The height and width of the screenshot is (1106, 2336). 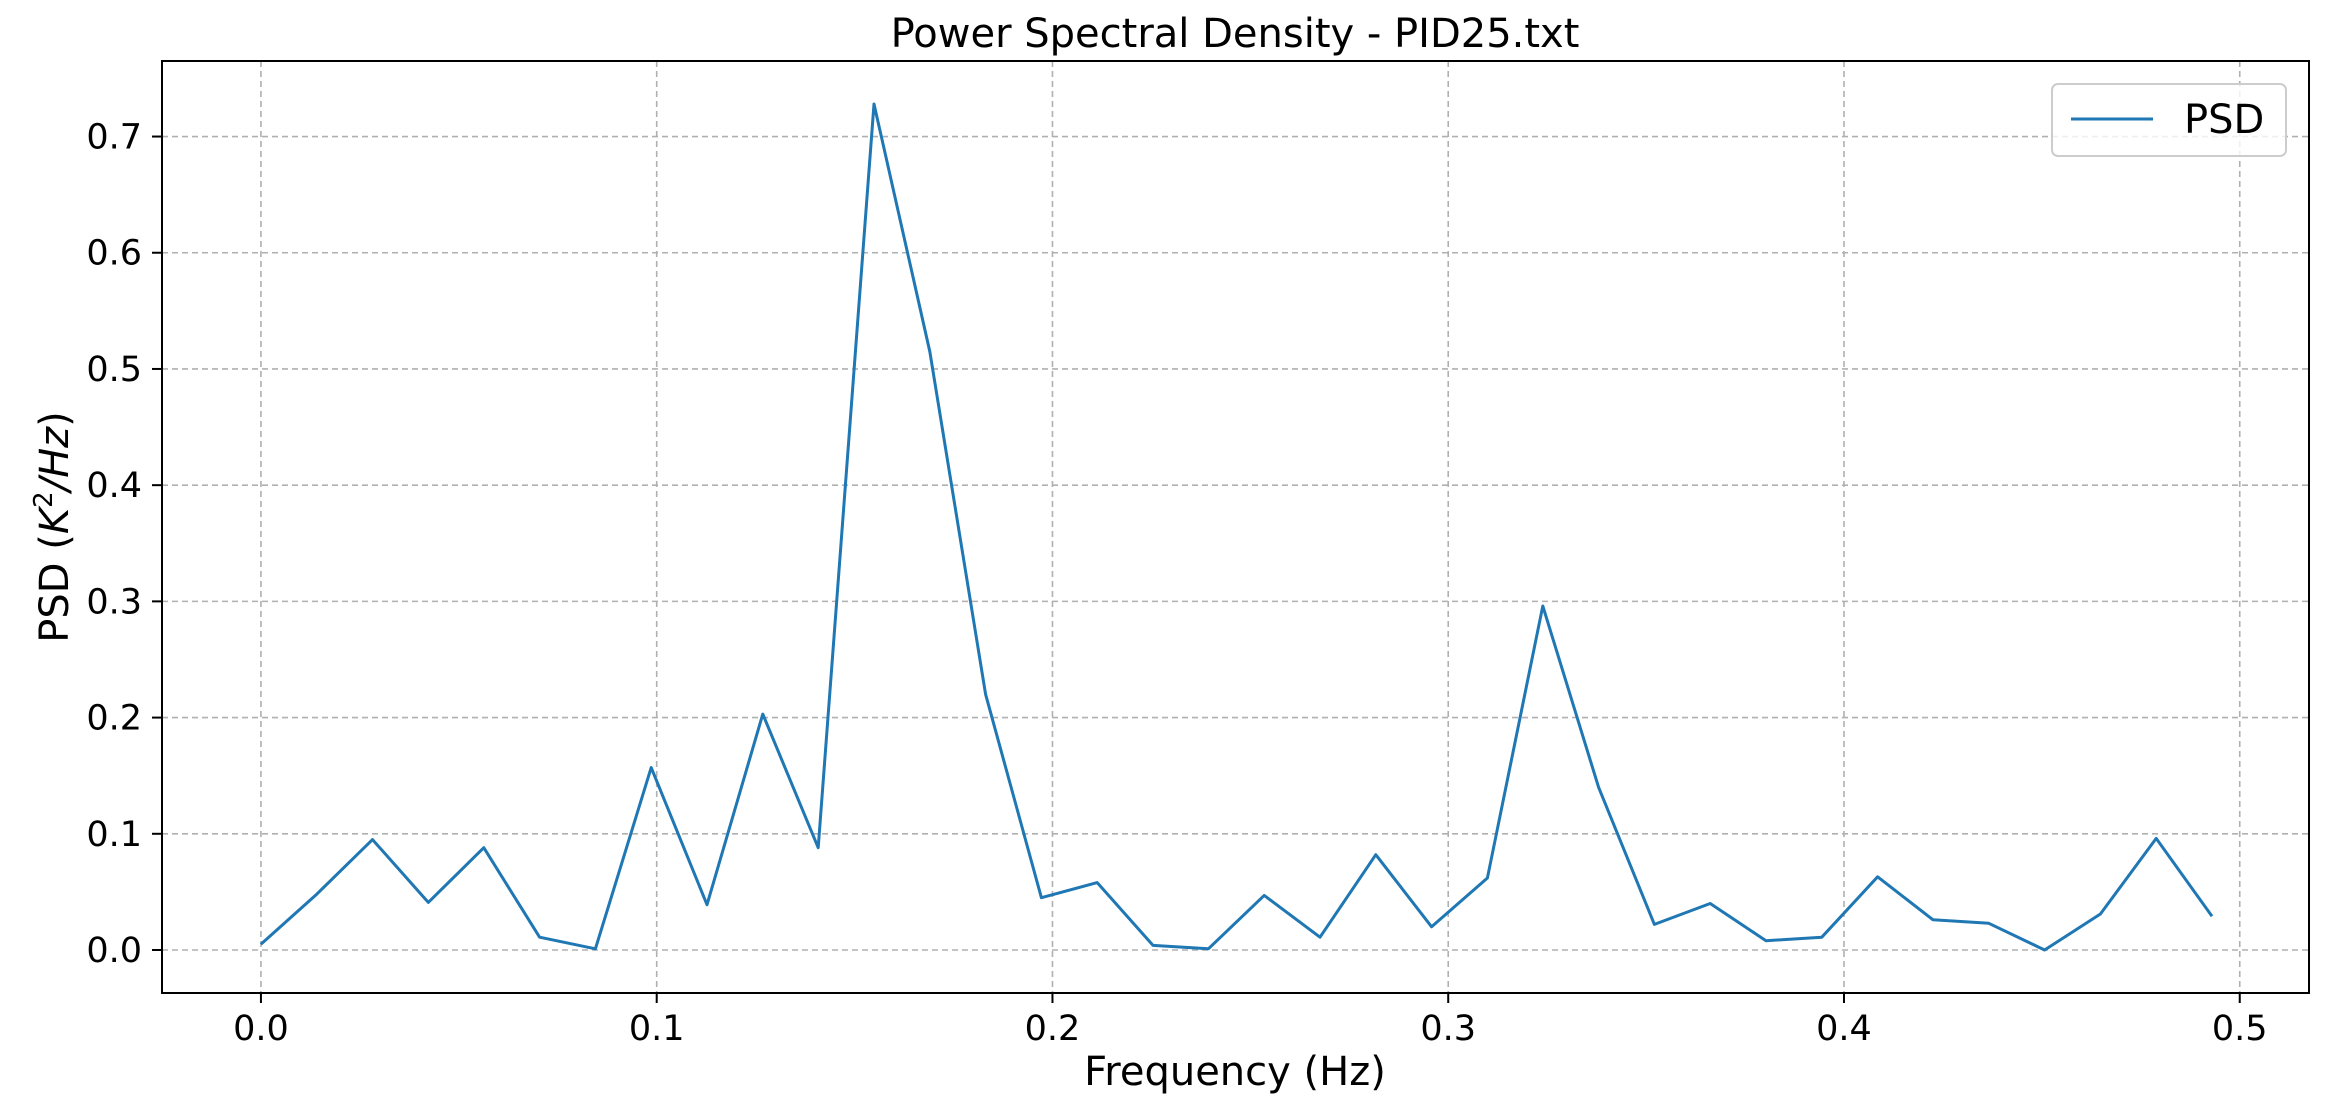 I want to click on y-axis-label-exponent: 2, so click(x=44, y=499).